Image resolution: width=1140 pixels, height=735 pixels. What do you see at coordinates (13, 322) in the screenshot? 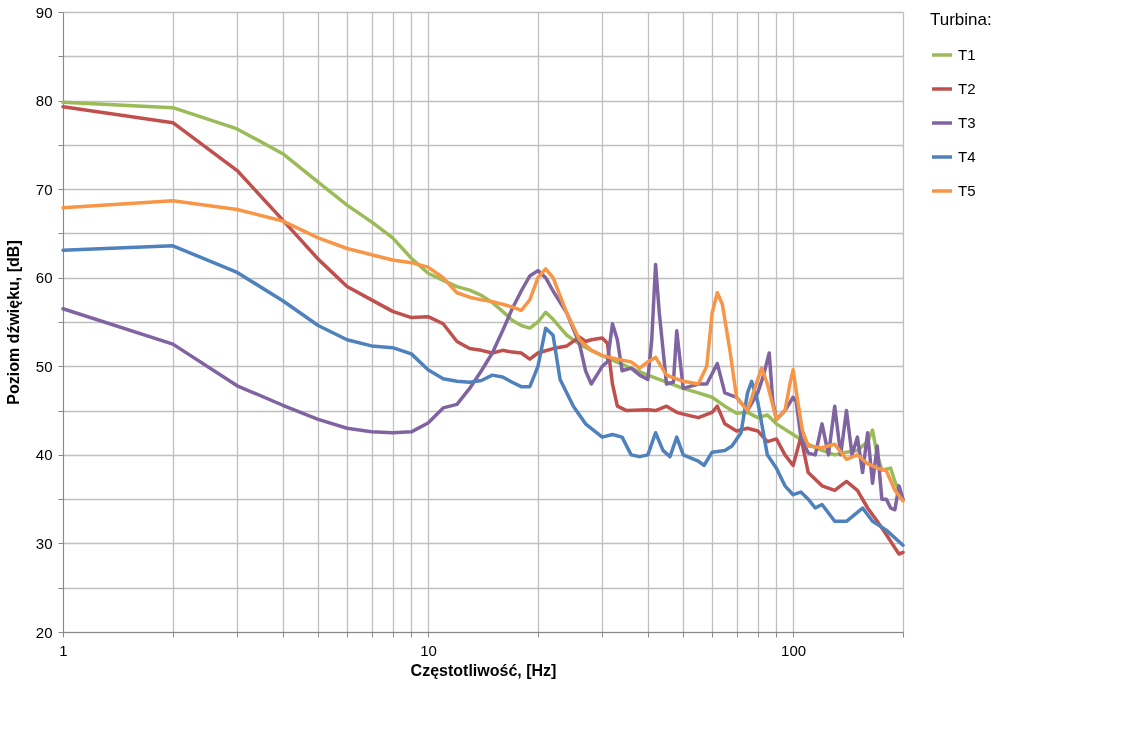
I see `y-axis-title: Poziom dźwięku, [dB]` at bounding box center [13, 322].